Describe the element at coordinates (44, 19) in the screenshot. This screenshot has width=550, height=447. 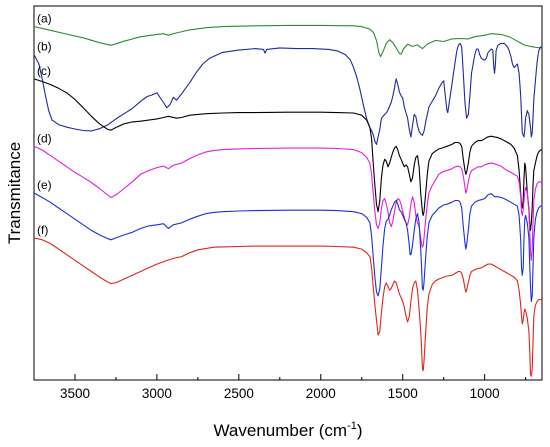
I see `series-label-1: (a)` at that location.